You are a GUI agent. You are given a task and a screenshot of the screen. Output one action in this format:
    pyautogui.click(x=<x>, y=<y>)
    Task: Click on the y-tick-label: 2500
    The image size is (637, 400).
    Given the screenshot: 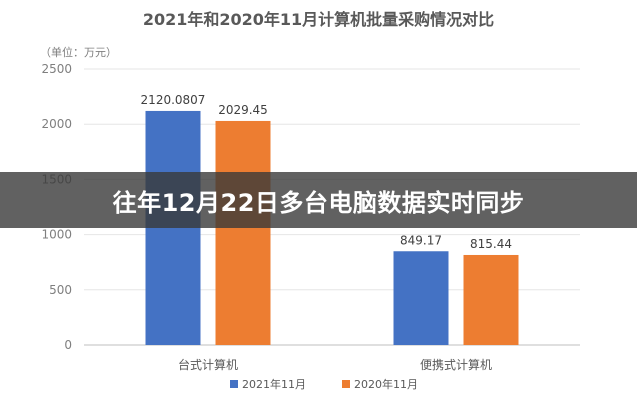 What is the action you would take?
    pyautogui.click(x=56, y=69)
    